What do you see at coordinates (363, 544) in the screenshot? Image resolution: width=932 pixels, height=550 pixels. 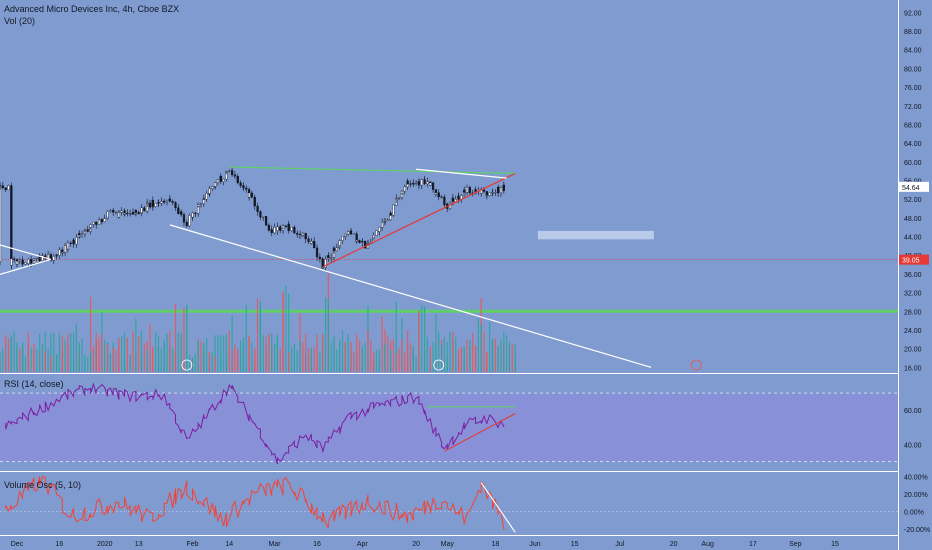 I see `time-axis-tick-label: Apr` at bounding box center [363, 544].